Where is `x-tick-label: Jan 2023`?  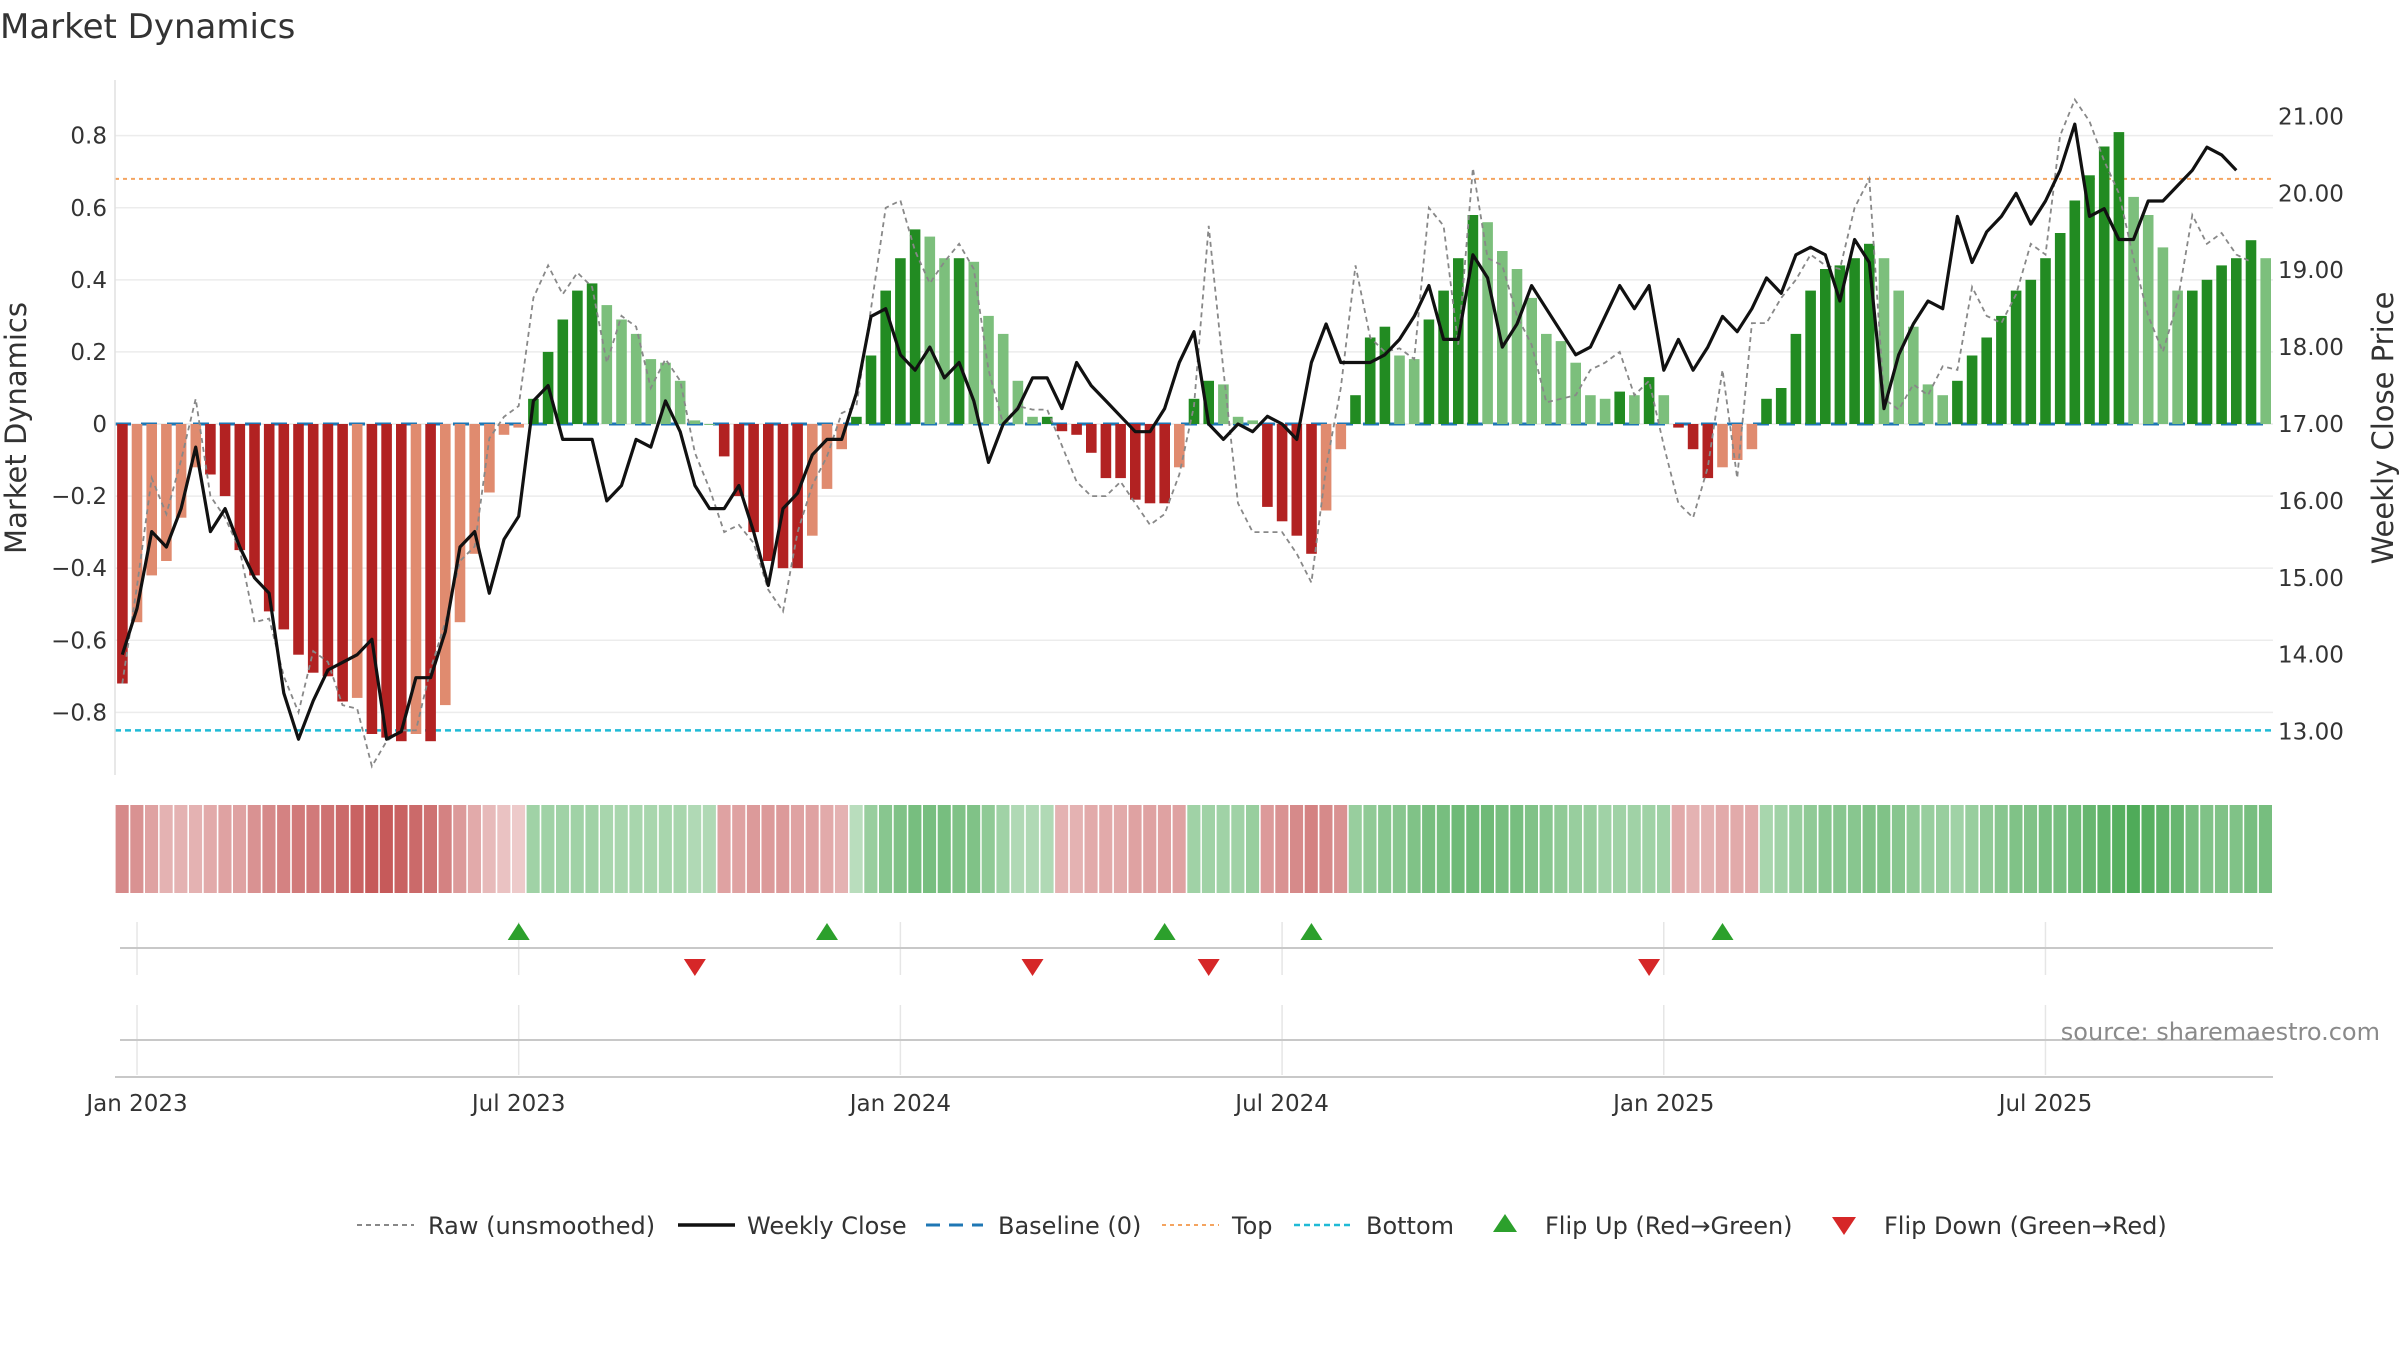 x-tick-label: Jan 2023 is located at coordinates (135, 1104).